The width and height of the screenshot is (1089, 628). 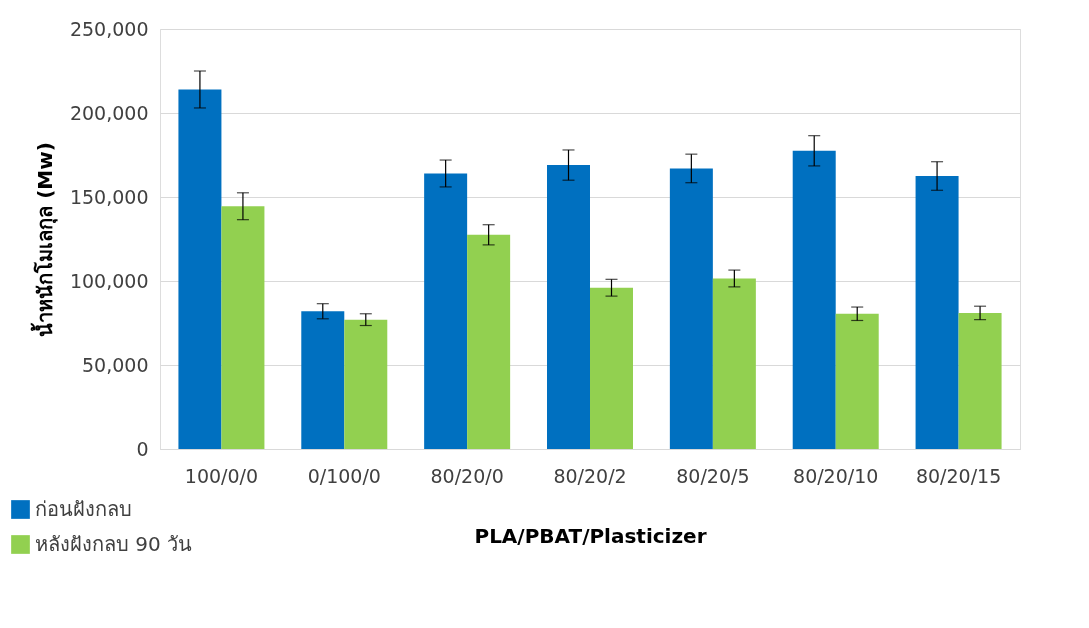 What do you see at coordinates (109, 28) in the screenshot?
I see `y-tick-label: 250,000` at bounding box center [109, 28].